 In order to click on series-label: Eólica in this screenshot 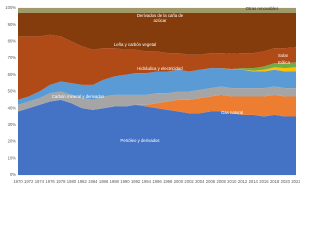, I will do `click(284, 62)`.